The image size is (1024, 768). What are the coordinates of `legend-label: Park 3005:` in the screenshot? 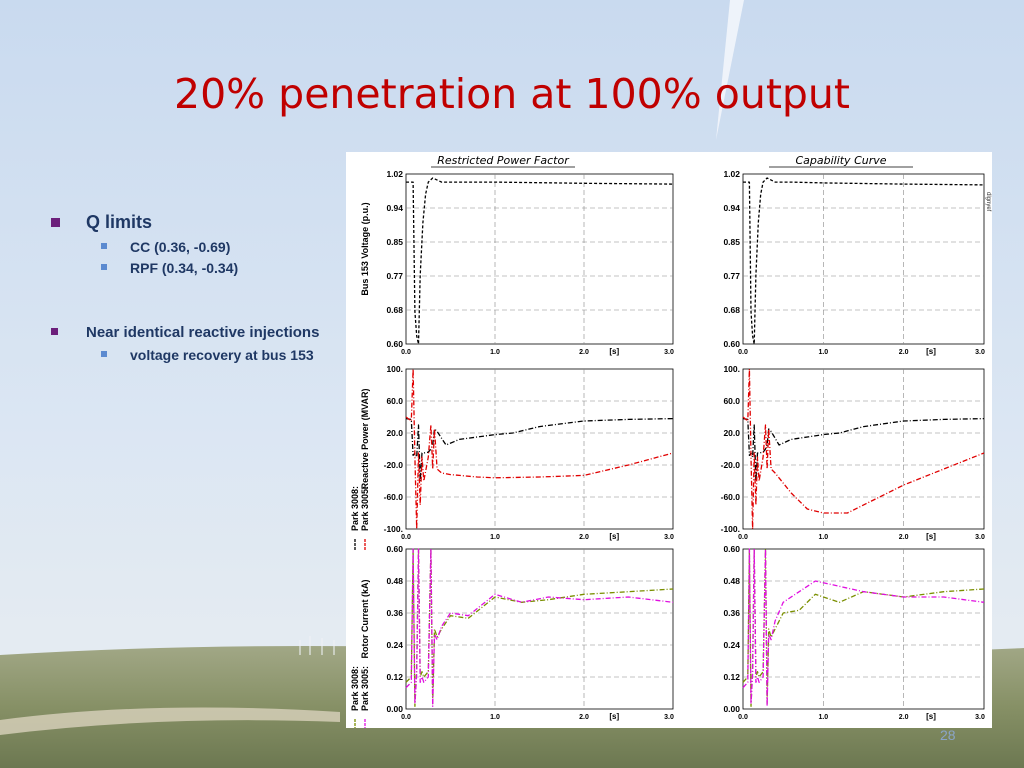 It's located at (365, 508).